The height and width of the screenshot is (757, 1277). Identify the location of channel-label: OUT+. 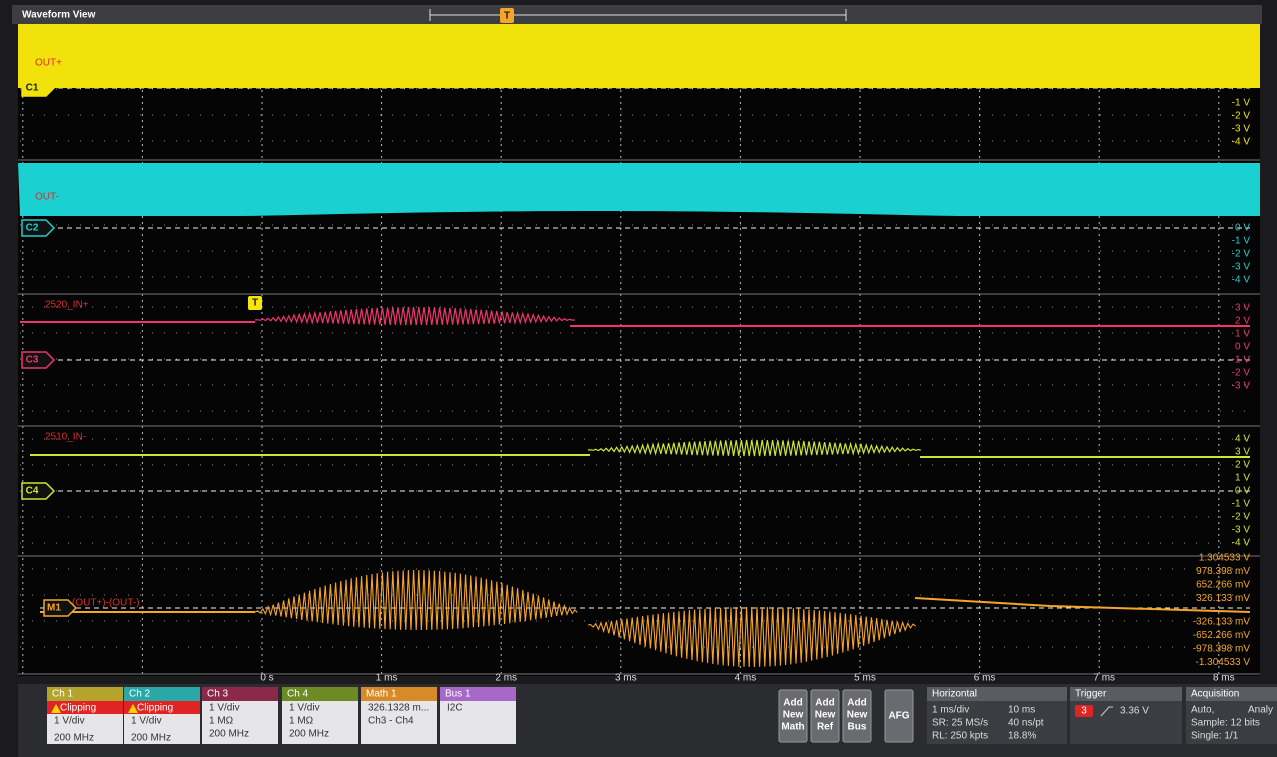
(48, 63).